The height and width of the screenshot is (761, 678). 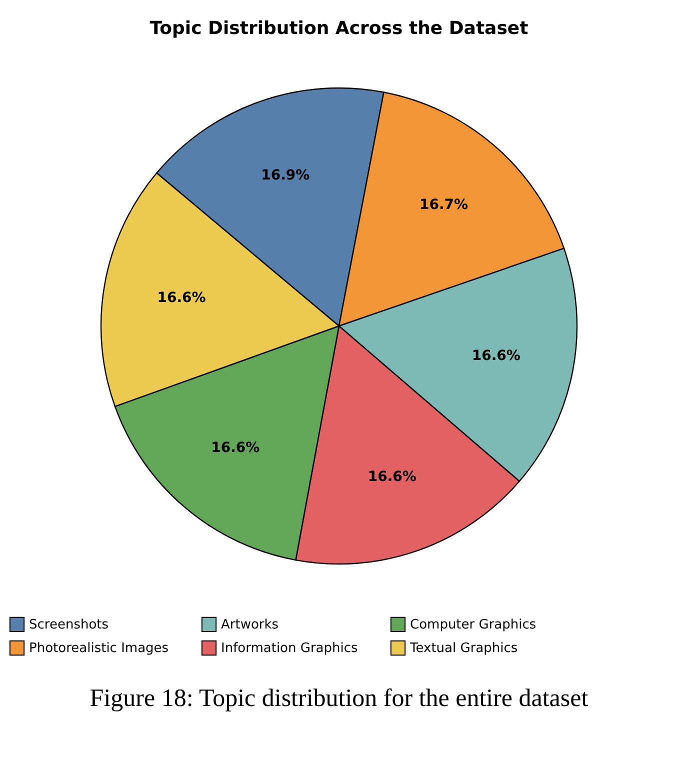 What do you see at coordinates (285, 175) in the screenshot?
I see `data-label: 16.9%` at bounding box center [285, 175].